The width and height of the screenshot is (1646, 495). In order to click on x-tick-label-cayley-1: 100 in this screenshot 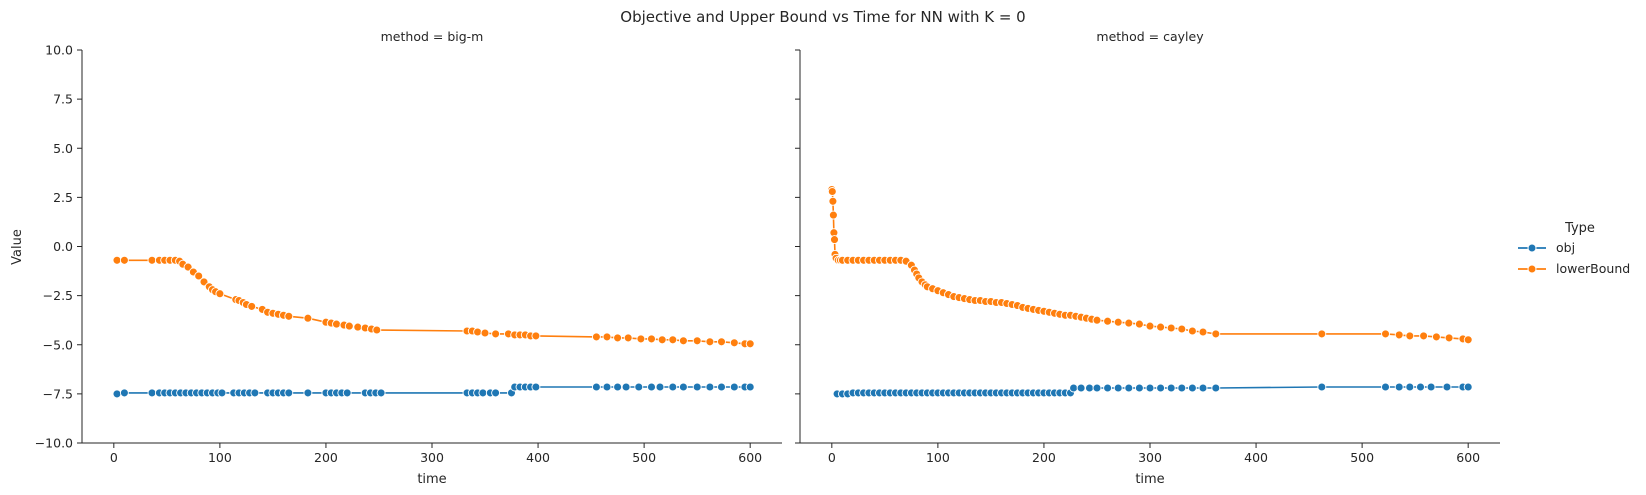, I will do `click(938, 457)`.